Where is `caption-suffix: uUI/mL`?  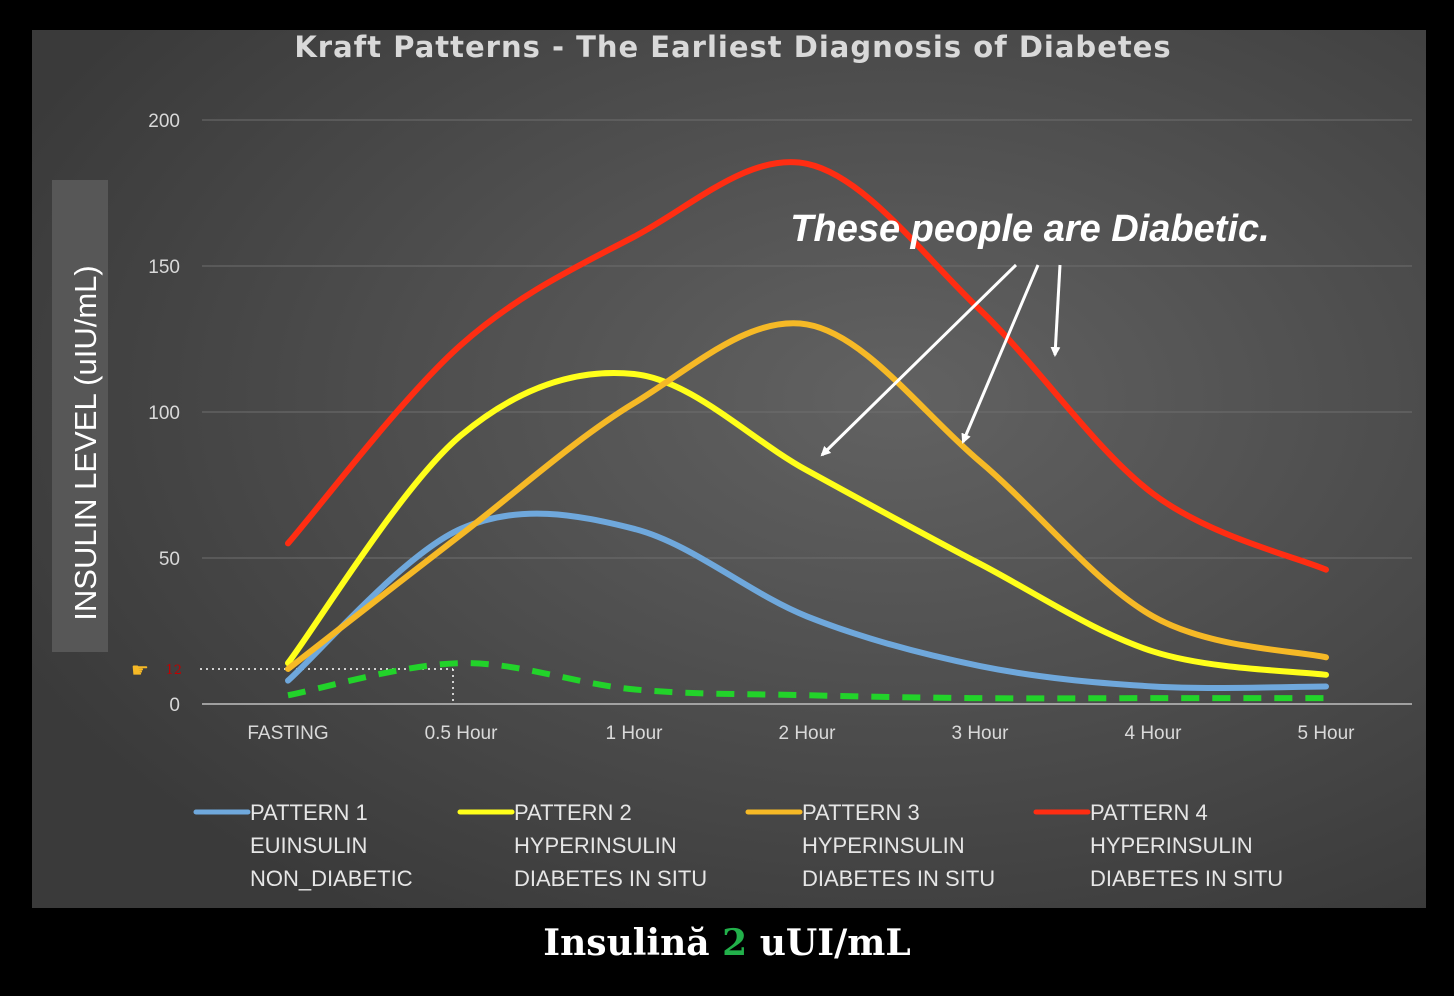 caption-suffix: uUI/mL is located at coordinates (829, 943).